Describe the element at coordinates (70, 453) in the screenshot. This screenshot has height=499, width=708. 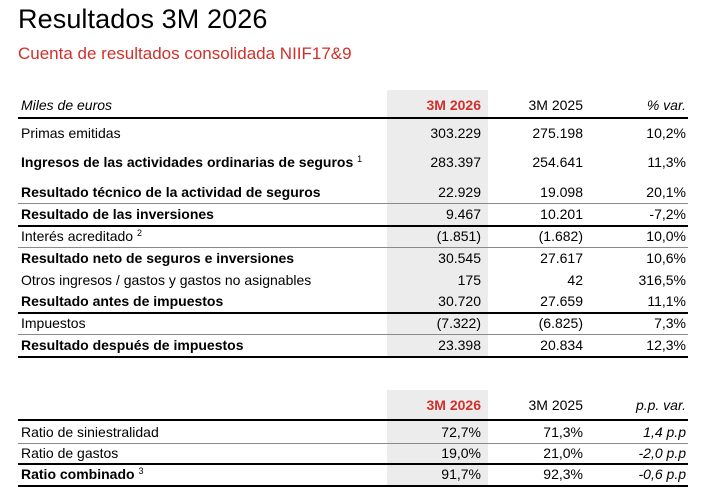
I see `row-label: Ratio de gastos` at that location.